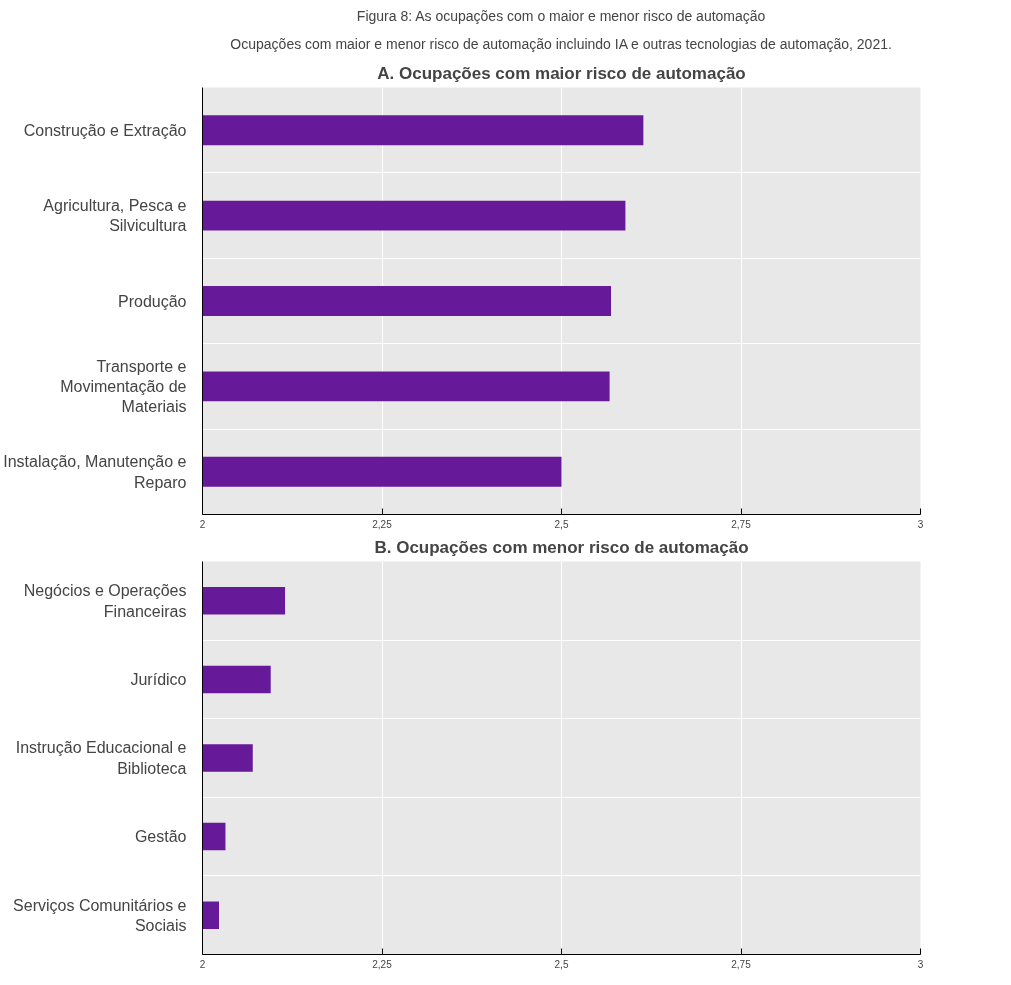  I want to click on text: Figura 8: As ocupações com o maior e menor risco de automação, so click(561, 15).